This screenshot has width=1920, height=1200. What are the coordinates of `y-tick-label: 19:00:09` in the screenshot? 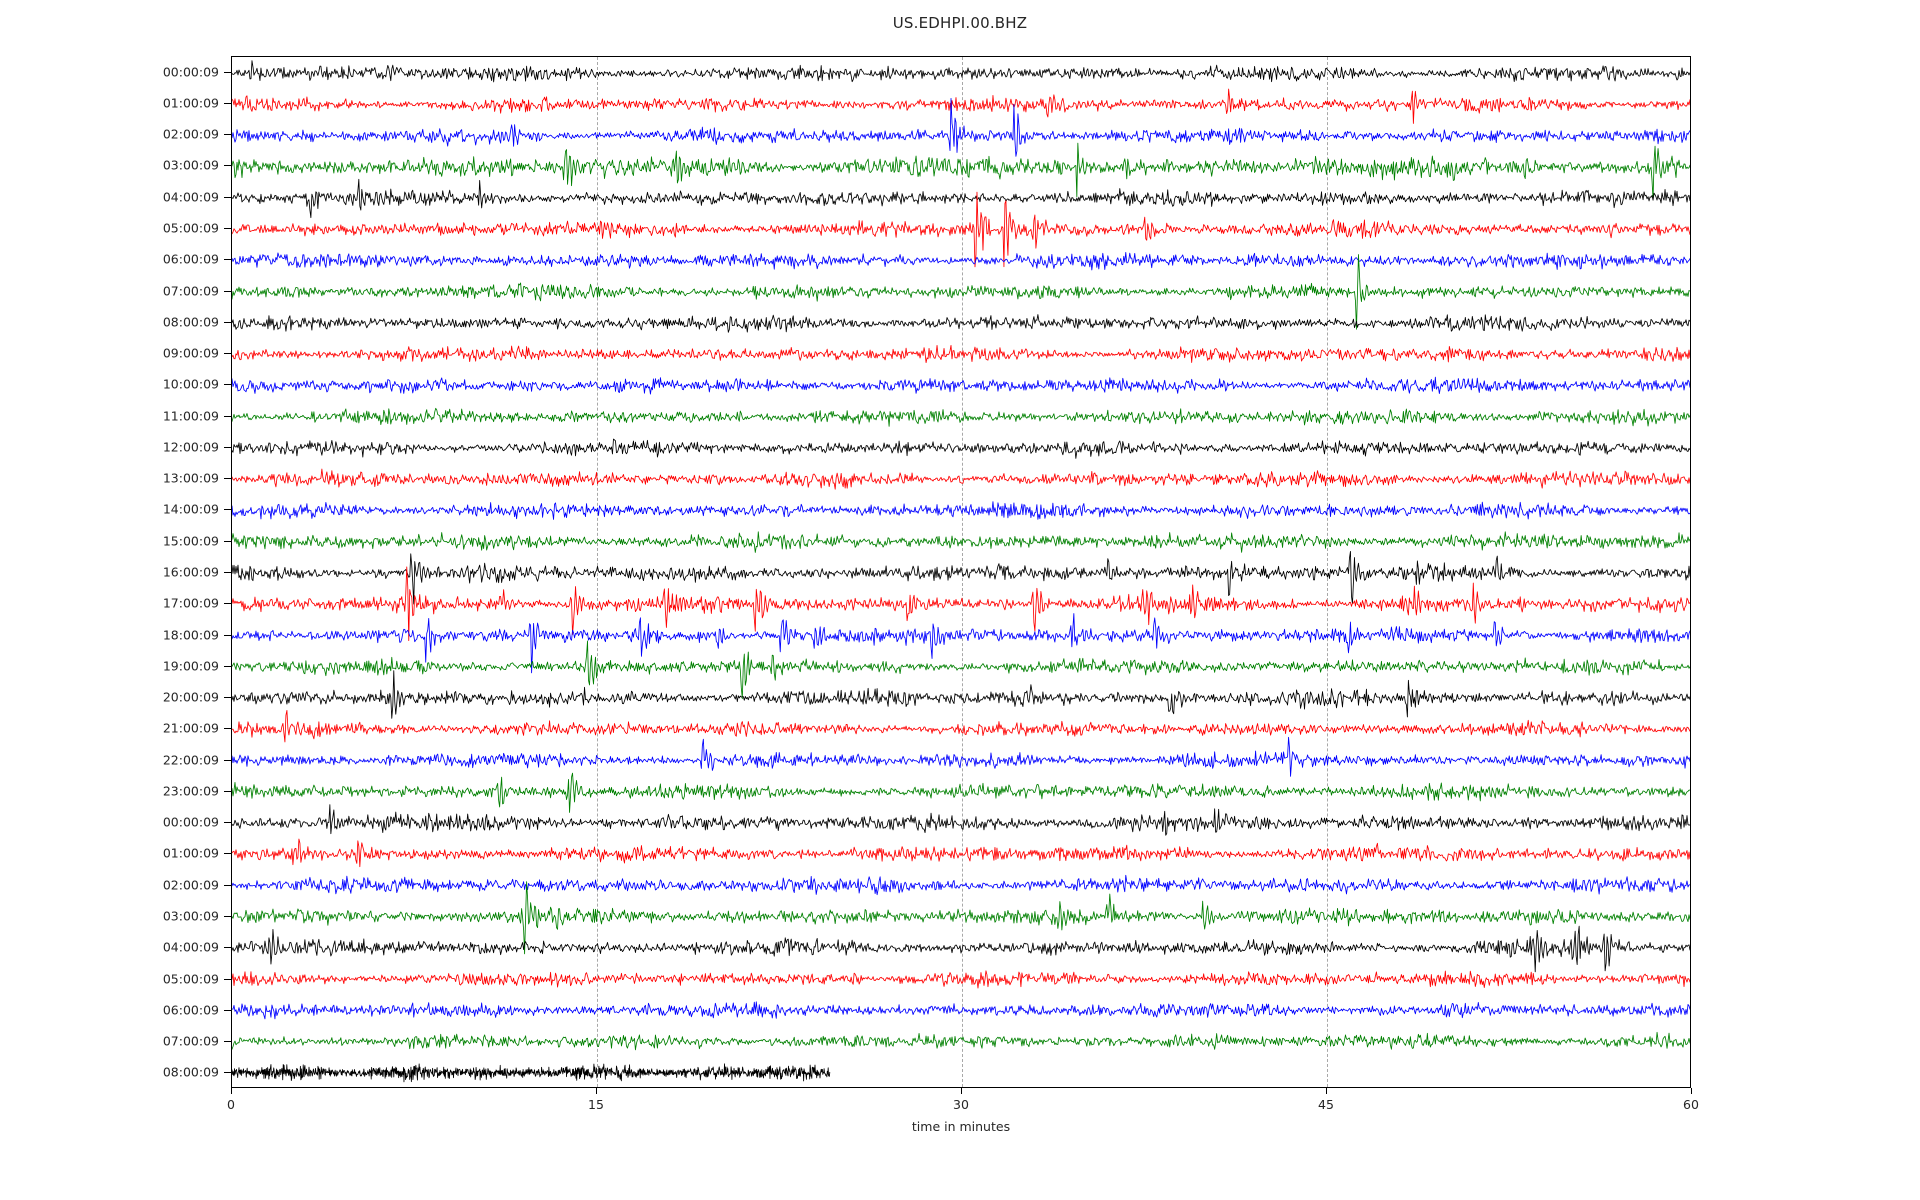 It's located at (190, 666).